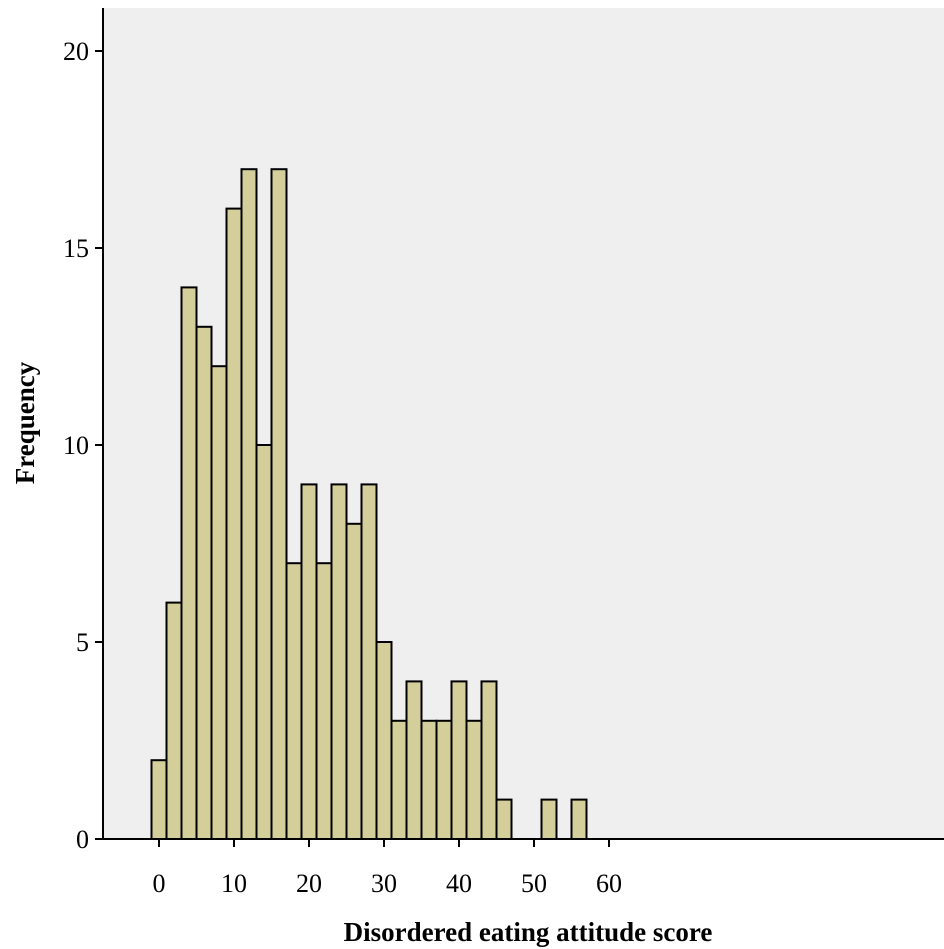  I want to click on y-tick-label: 10, so click(76, 445).